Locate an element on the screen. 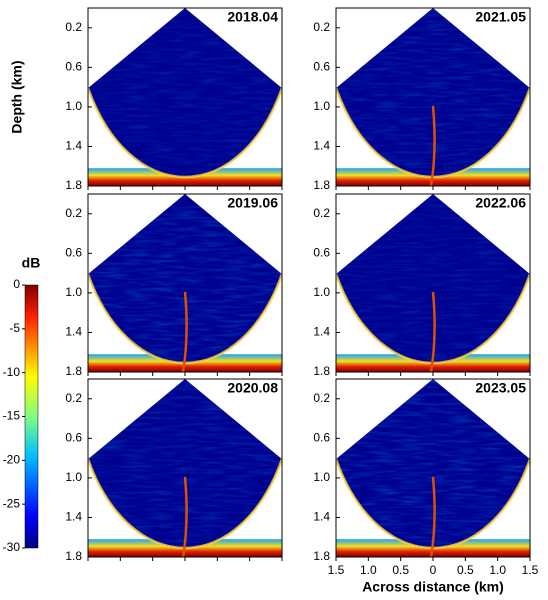  colorbar-tick-label: -5 is located at coordinates (14, 328).